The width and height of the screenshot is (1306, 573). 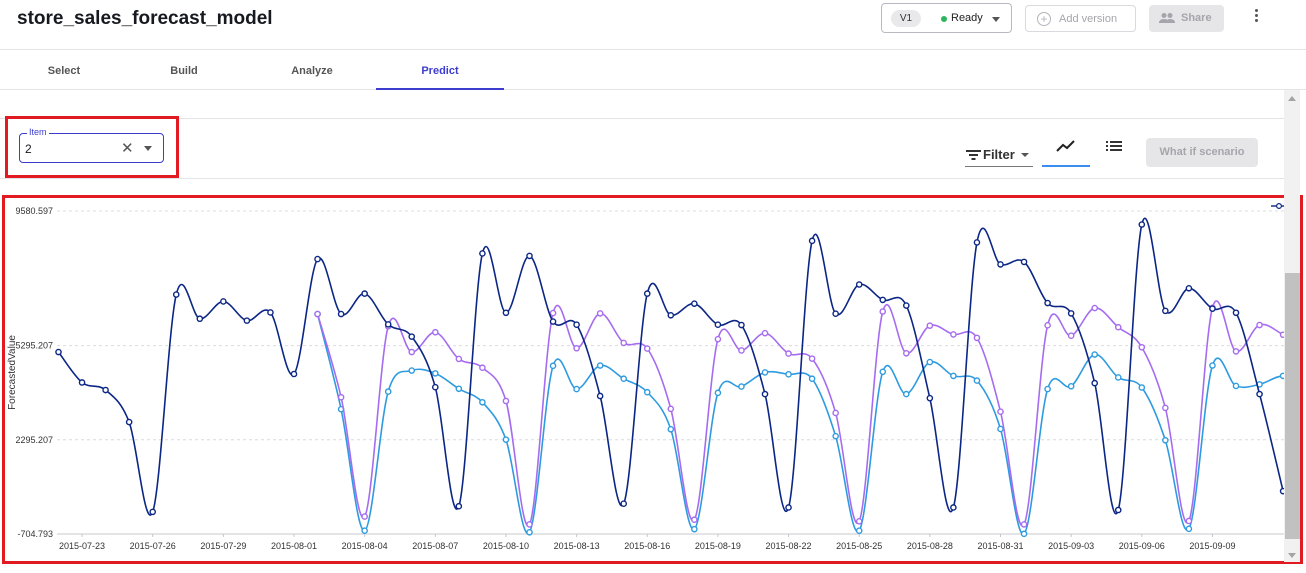 What do you see at coordinates (1202, 152) in the screenshot?
I see `what-if-scenario-button: What if scenario` at bounding box center [1202, 152].